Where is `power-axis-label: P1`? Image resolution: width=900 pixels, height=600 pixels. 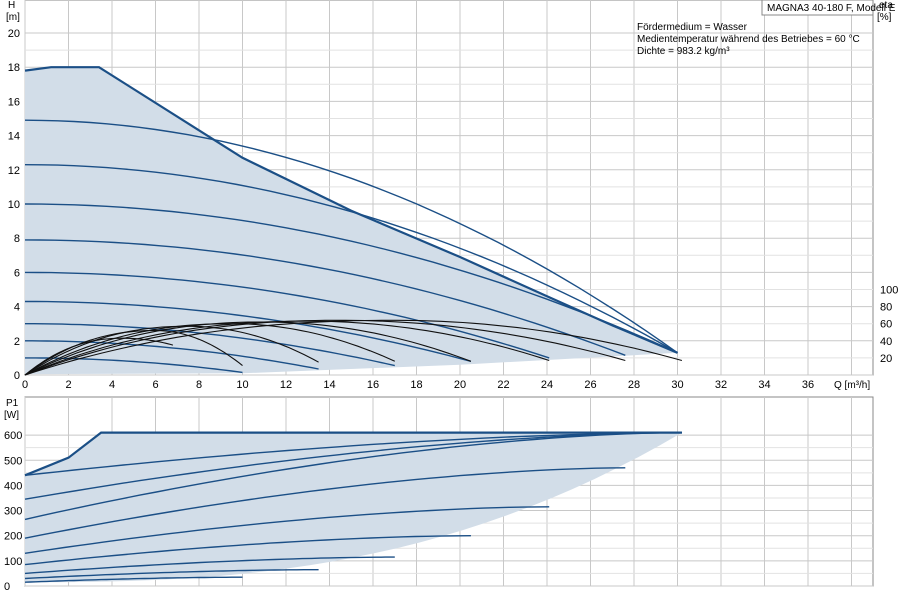
power-axis-label: P1 is located at coordinates (12, 403).